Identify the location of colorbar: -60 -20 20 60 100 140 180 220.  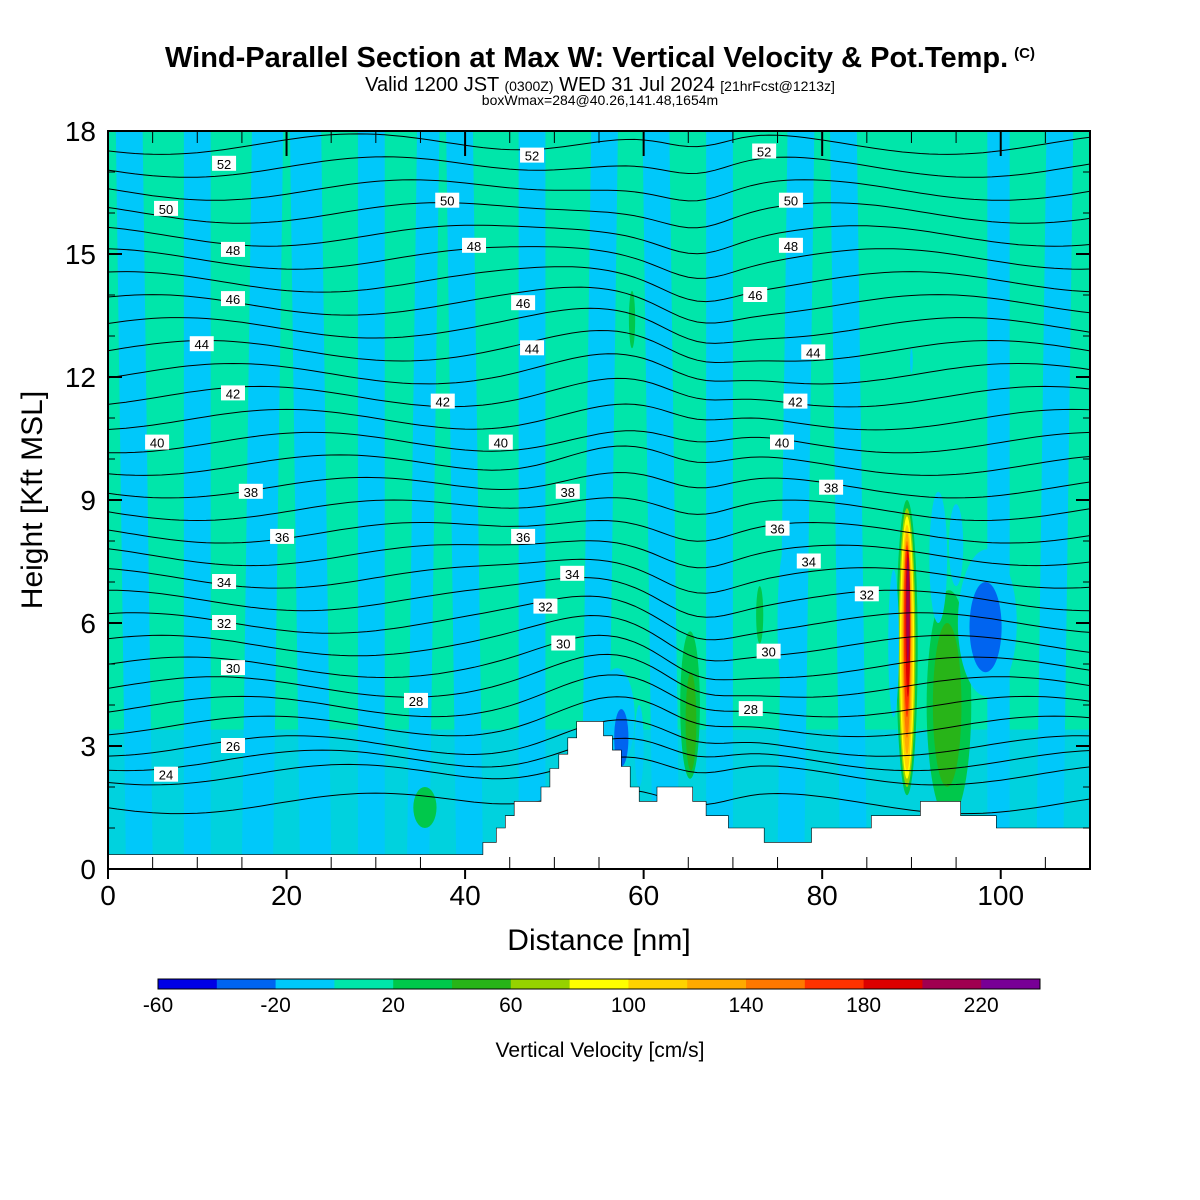
(592, 997).